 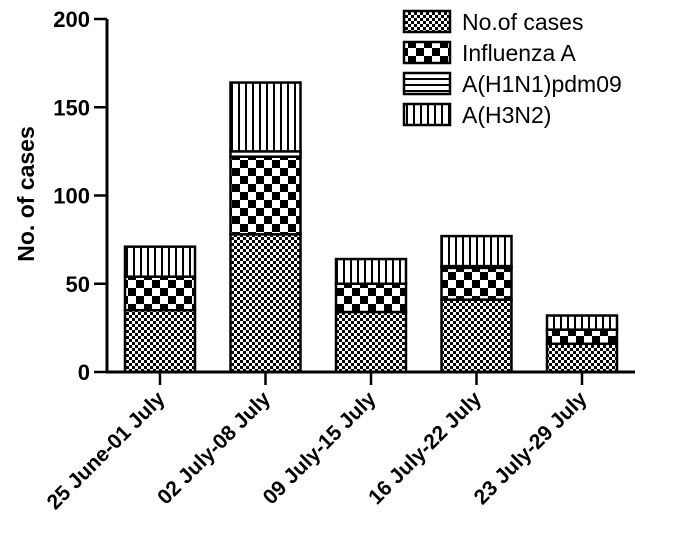 I want to click on legend-swatch-a-h3n2, so click(x=427, y=114).